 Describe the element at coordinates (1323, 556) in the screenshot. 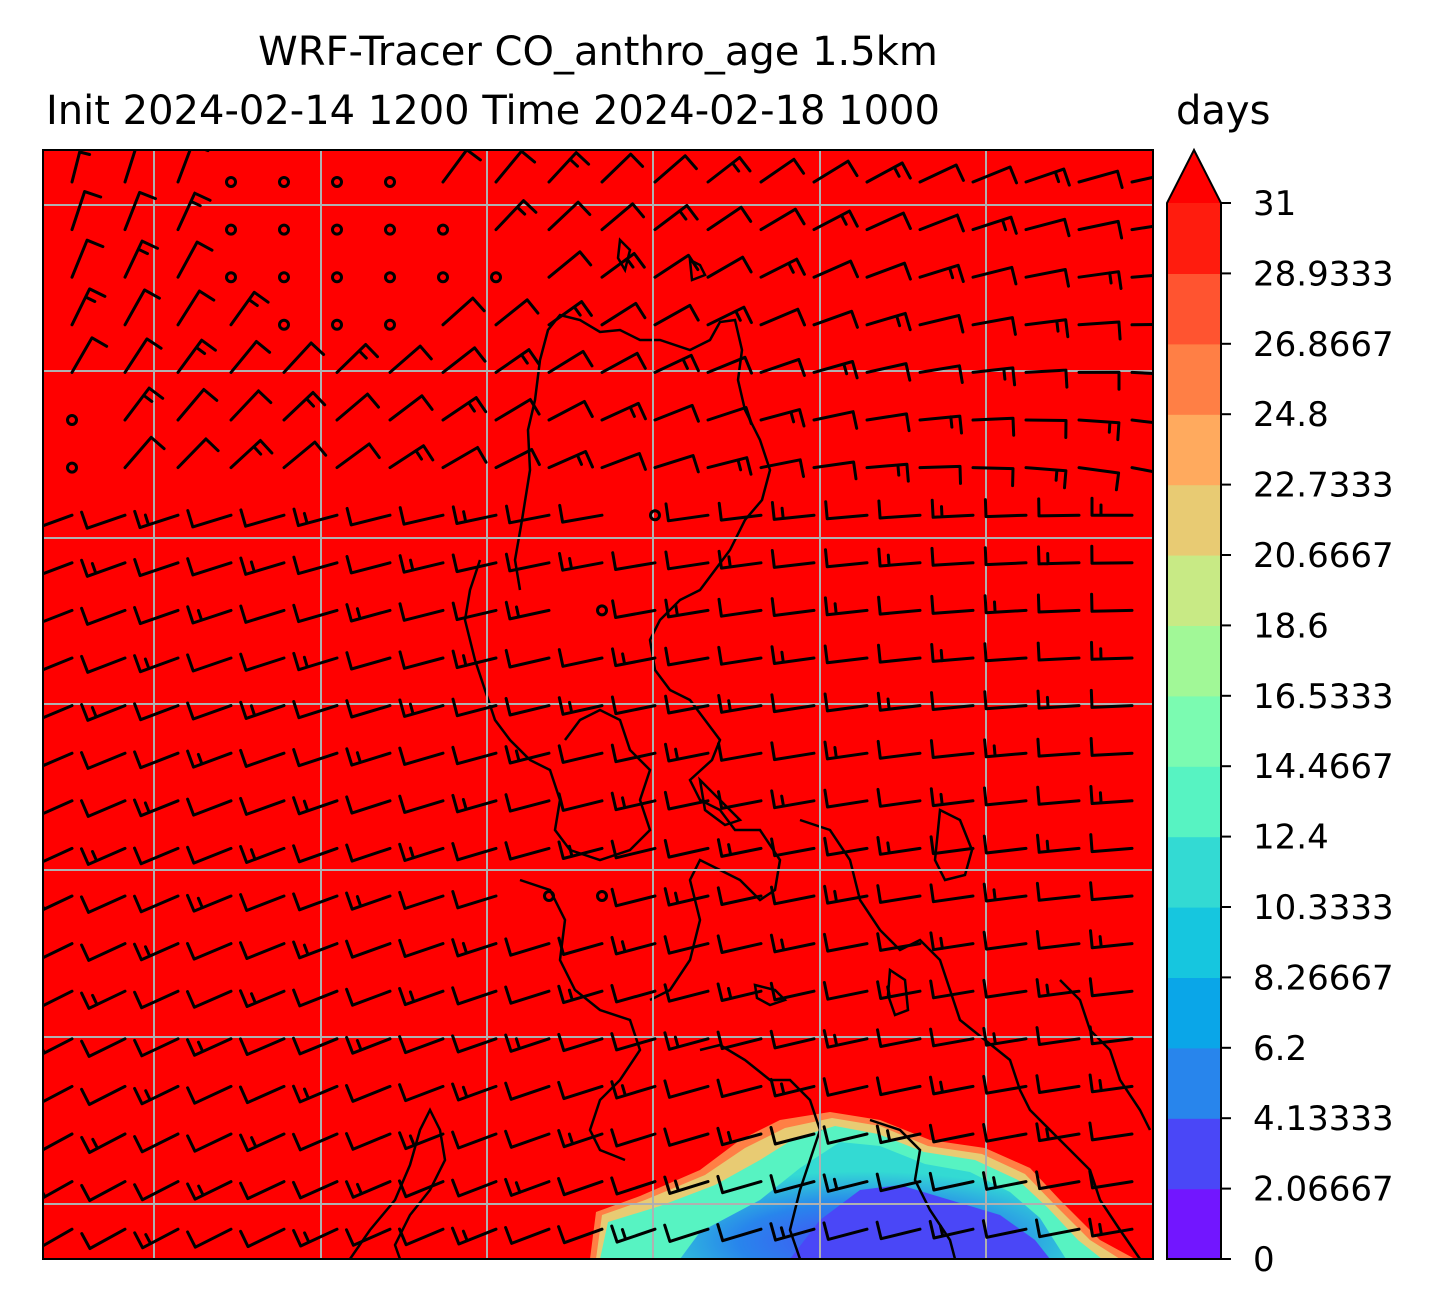

I see `colorbar-tick-label-10: 20.6667` at that location.